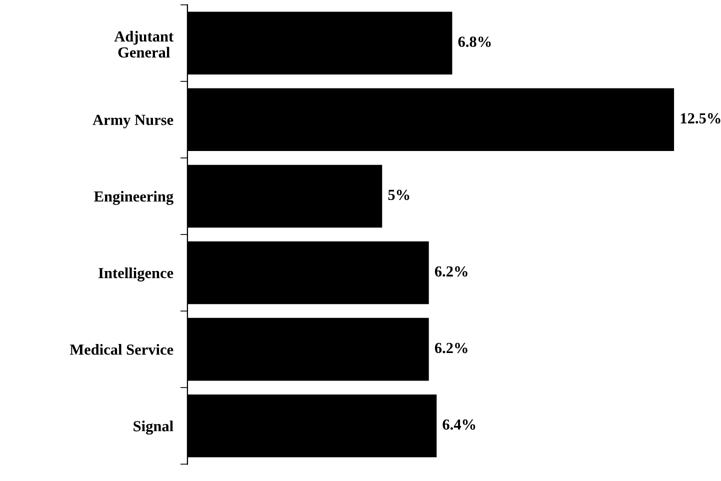 The height and width of the screenshot is (481, 721). Describe the element at coordinates (134, 197) in the screenshot. I see `y-tick-label: Engineering` at that location.